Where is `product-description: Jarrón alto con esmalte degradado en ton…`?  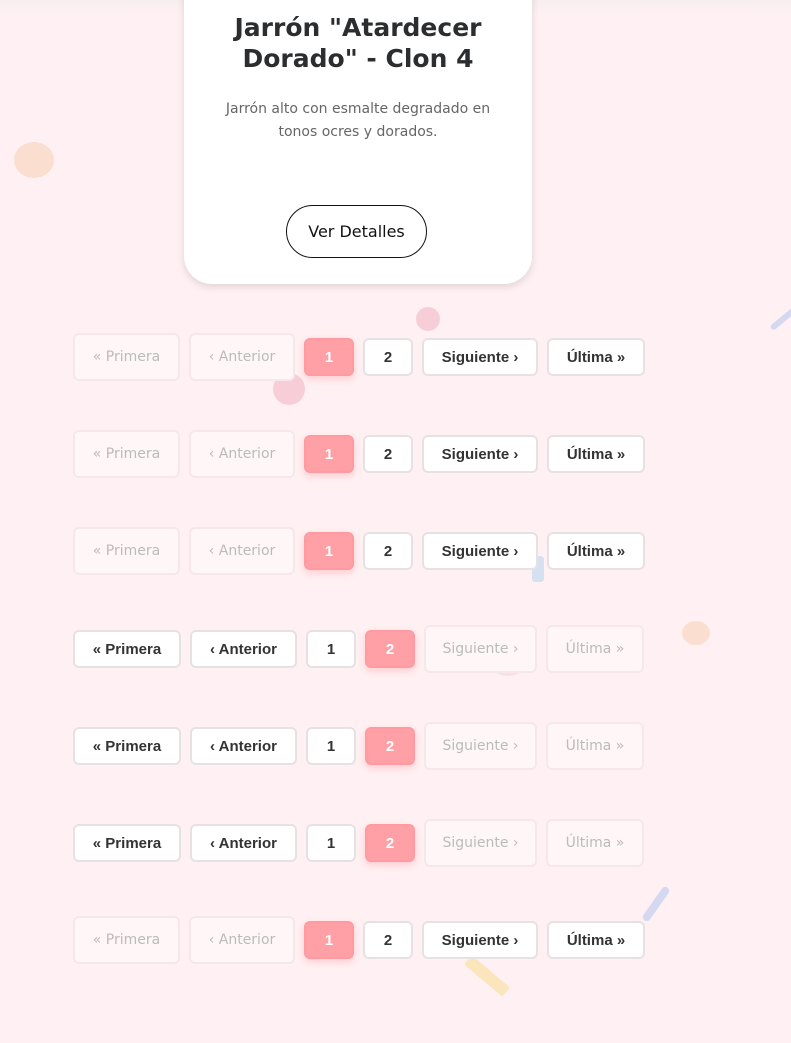 product-description: Jarrón alto con esmalte degradado en ton… is located at coordinates (358, 120).